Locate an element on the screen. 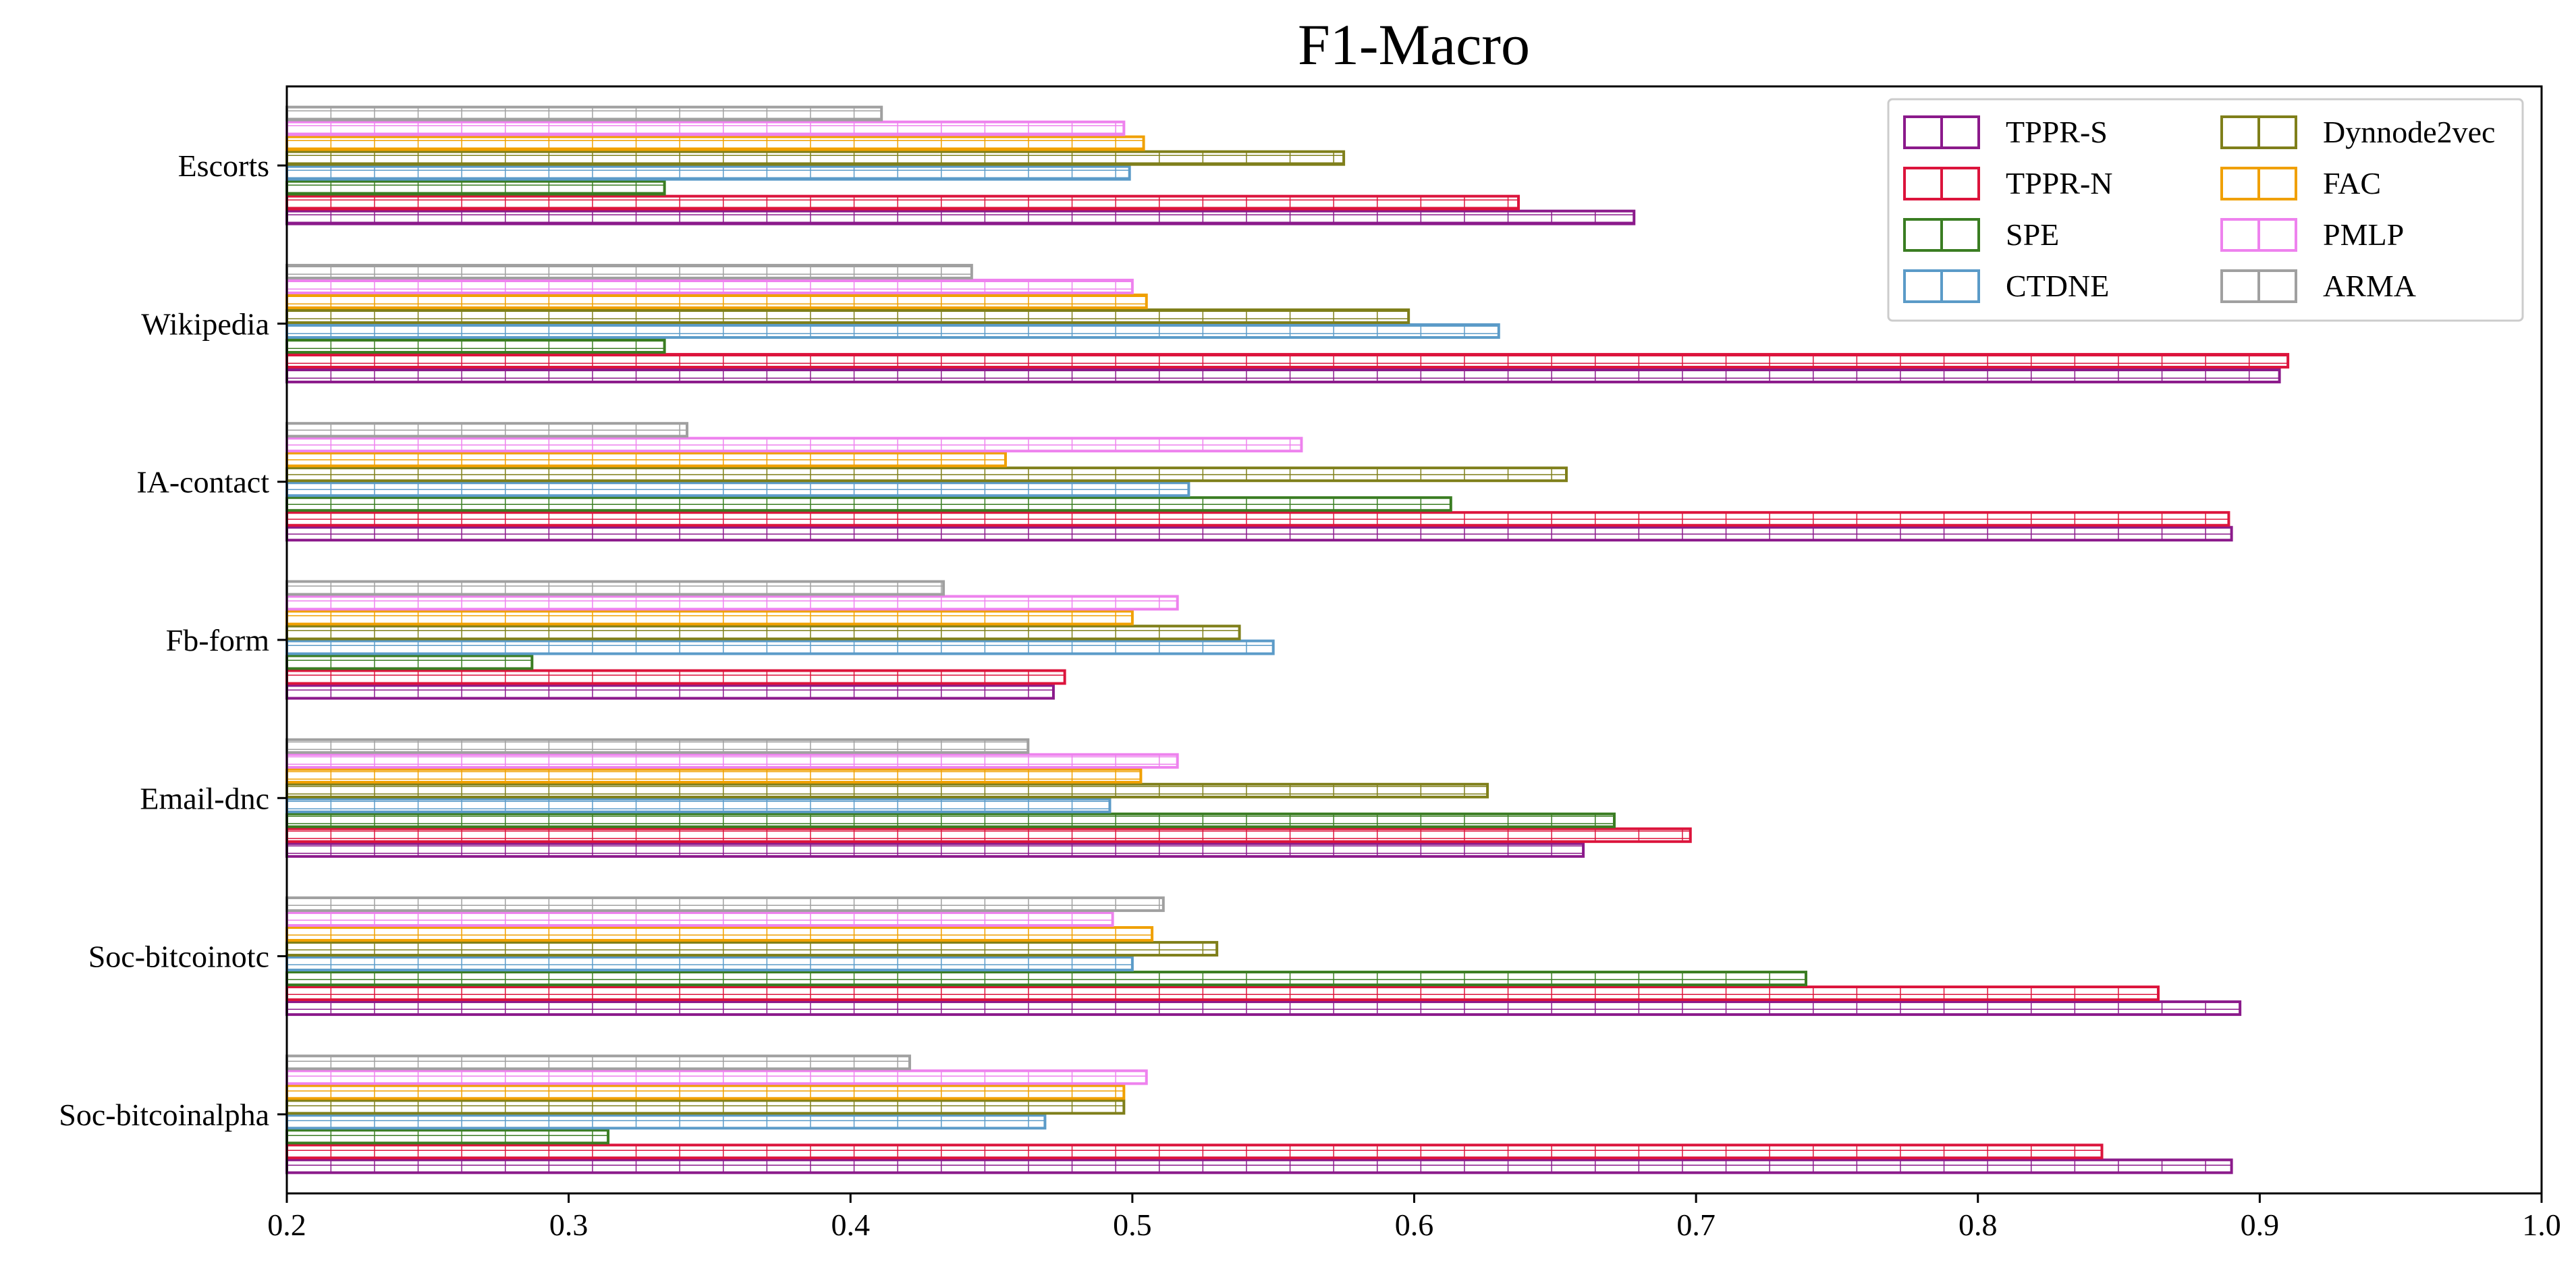 The image size is (2576, 1269). bar-soc-bitcoinalpha-fac is located at coordinates (705, 1092).